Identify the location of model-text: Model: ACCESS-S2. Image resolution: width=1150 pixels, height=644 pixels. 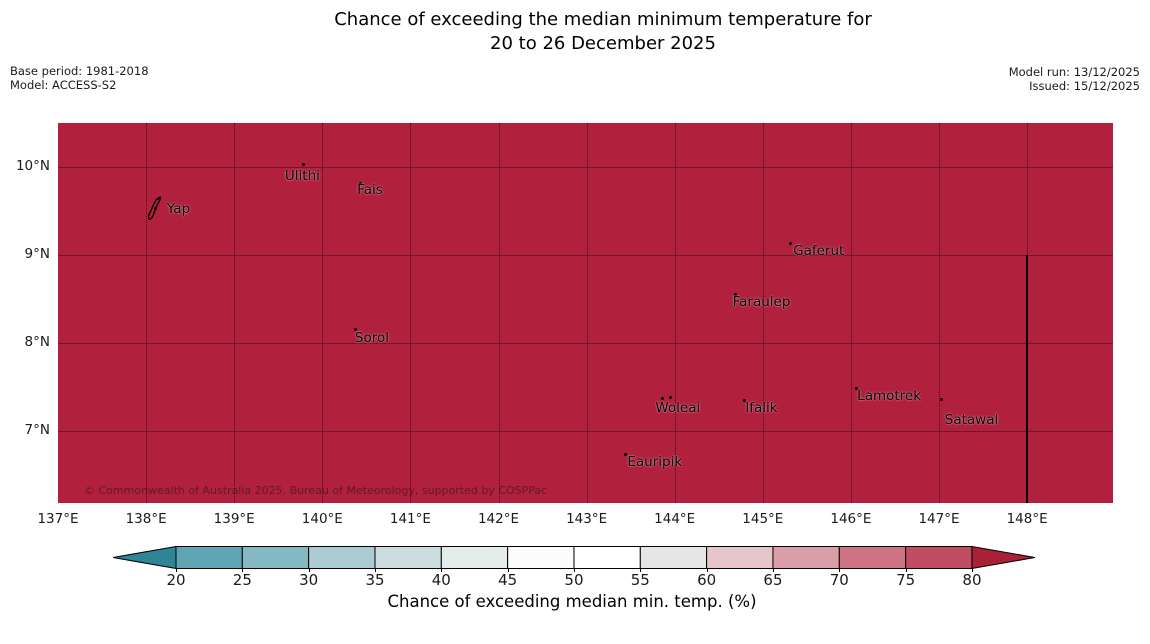
(63, 85).